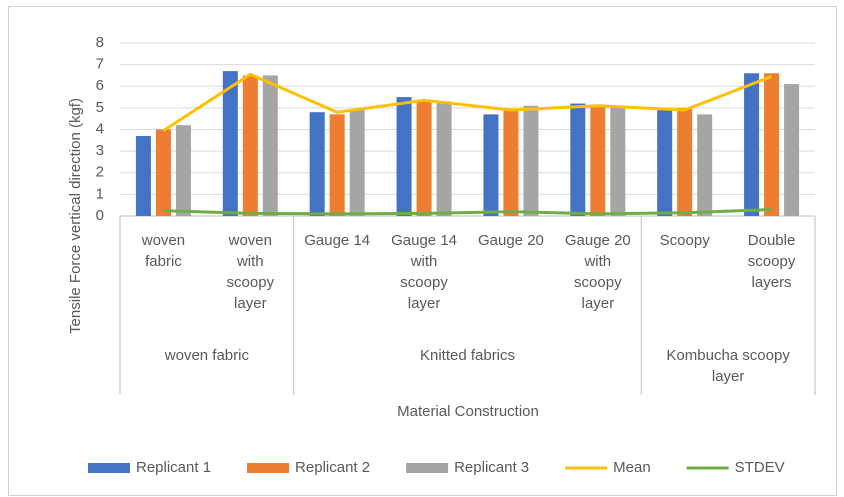 This screenshot has width=844, height=497. I want to click on y-tick-label: 0, so click(100, 215).